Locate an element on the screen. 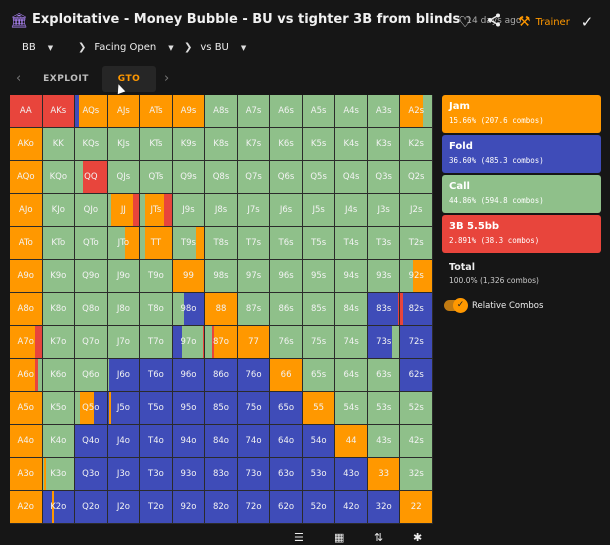 This screenshot has height=545, width=610. hand-cell: Q7o is located at coordinates (91, 342).